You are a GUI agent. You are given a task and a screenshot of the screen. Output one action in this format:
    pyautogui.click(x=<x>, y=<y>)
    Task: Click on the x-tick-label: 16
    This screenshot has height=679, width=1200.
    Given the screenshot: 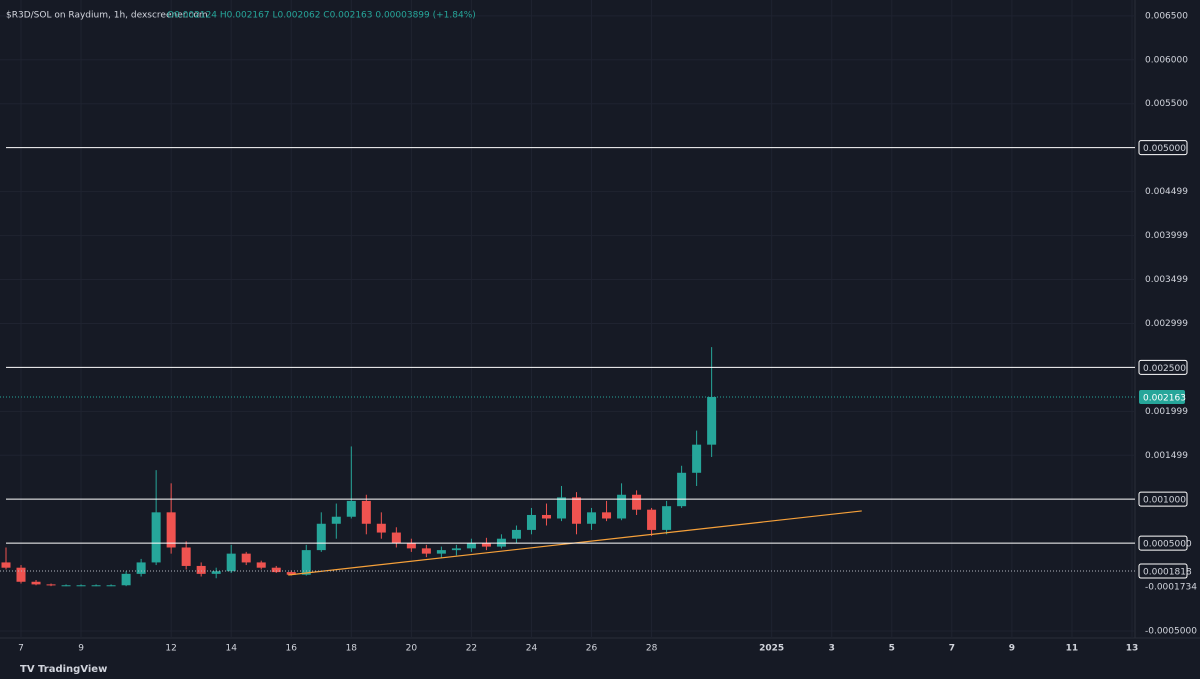 What is the action you would take?
    pyautogui.click(x=292, y=649)
    